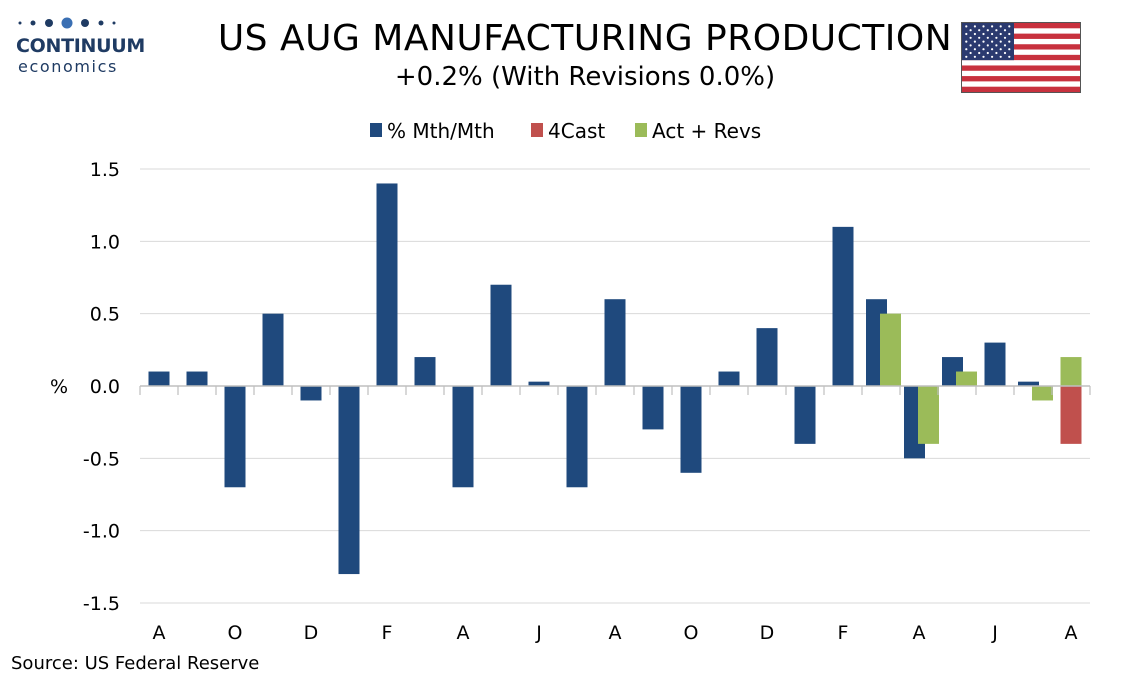 This screenshot has width=1134, height=680. Describe the element at coordinates (576, 131) in the screenshot. I see `legend-label: 4Cast` at that location.